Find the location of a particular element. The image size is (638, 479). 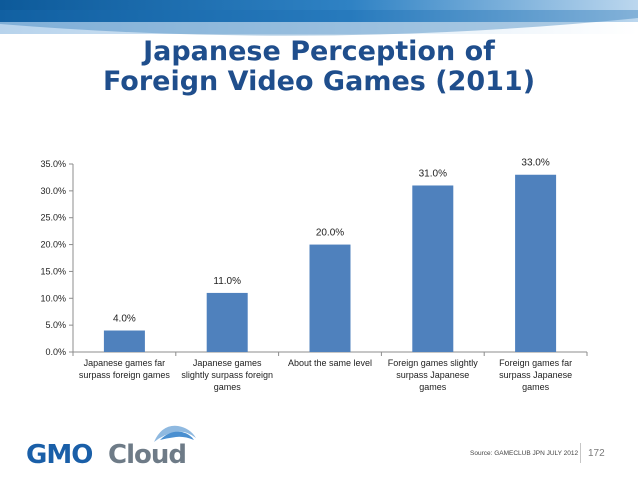

source-note: Source: GAMECLUB JPN JULY 2012 is located at coordinates (524, 453).